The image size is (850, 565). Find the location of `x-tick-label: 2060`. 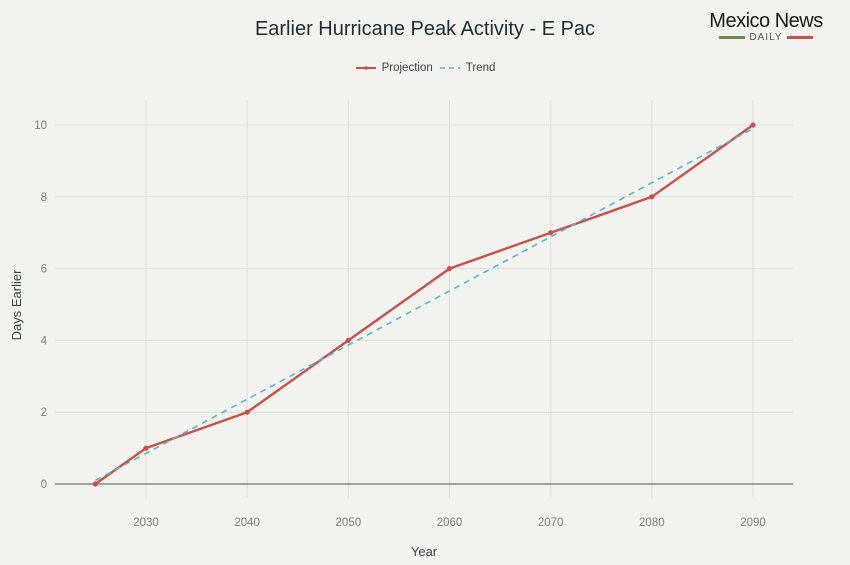

x-tick-label: 2060 is located at coordinates (450, 523).